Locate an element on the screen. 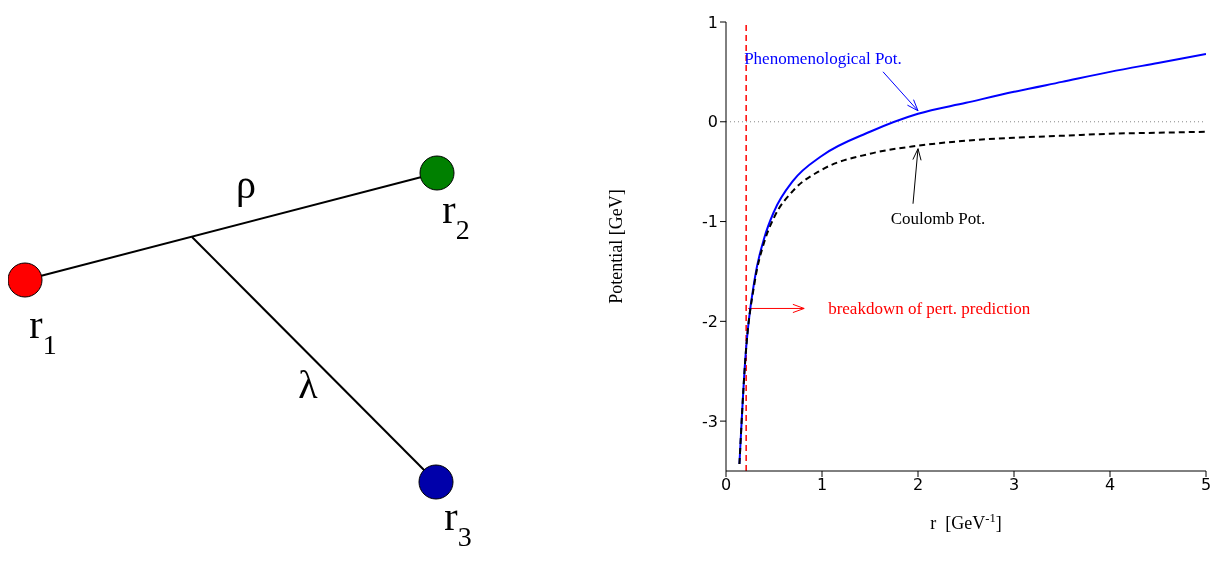  y-tick-label: -3 is located at coordinates (710, 421).